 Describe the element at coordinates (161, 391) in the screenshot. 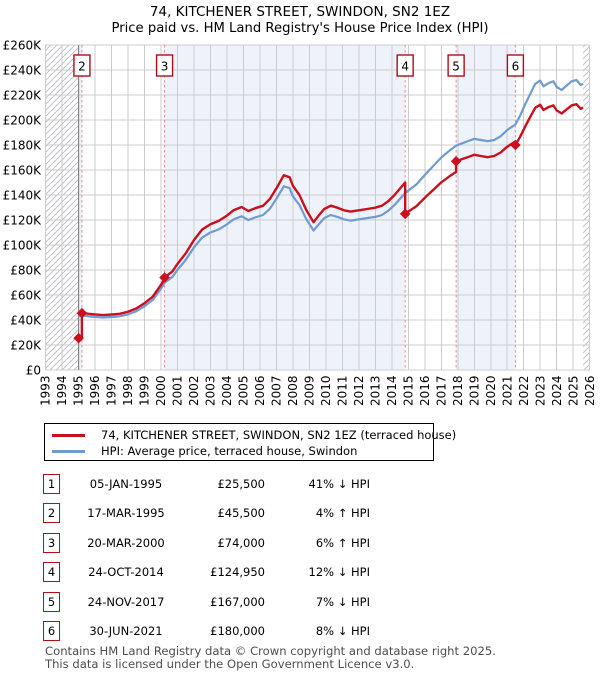

I see `x-tick-2000: 2000` at that location.